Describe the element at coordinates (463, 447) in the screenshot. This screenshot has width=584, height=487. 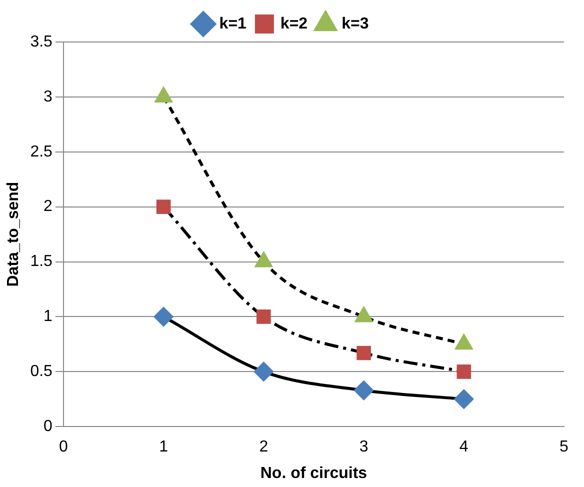
I see `x-tick-label: 4` at that location.